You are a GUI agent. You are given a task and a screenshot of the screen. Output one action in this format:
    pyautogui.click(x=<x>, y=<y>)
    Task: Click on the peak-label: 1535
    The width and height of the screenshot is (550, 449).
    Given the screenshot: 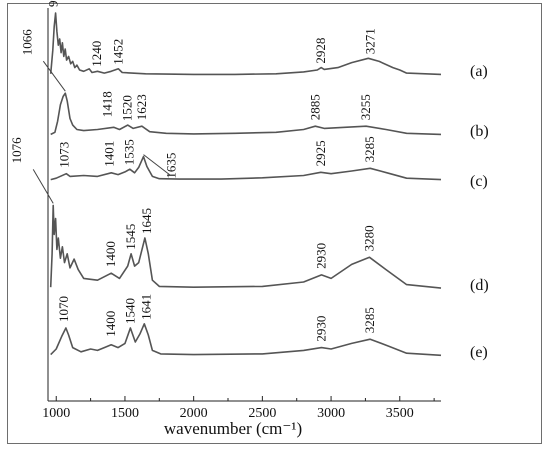 What is the action you would take?
    pyautogui.click(x=129, y=152)
    